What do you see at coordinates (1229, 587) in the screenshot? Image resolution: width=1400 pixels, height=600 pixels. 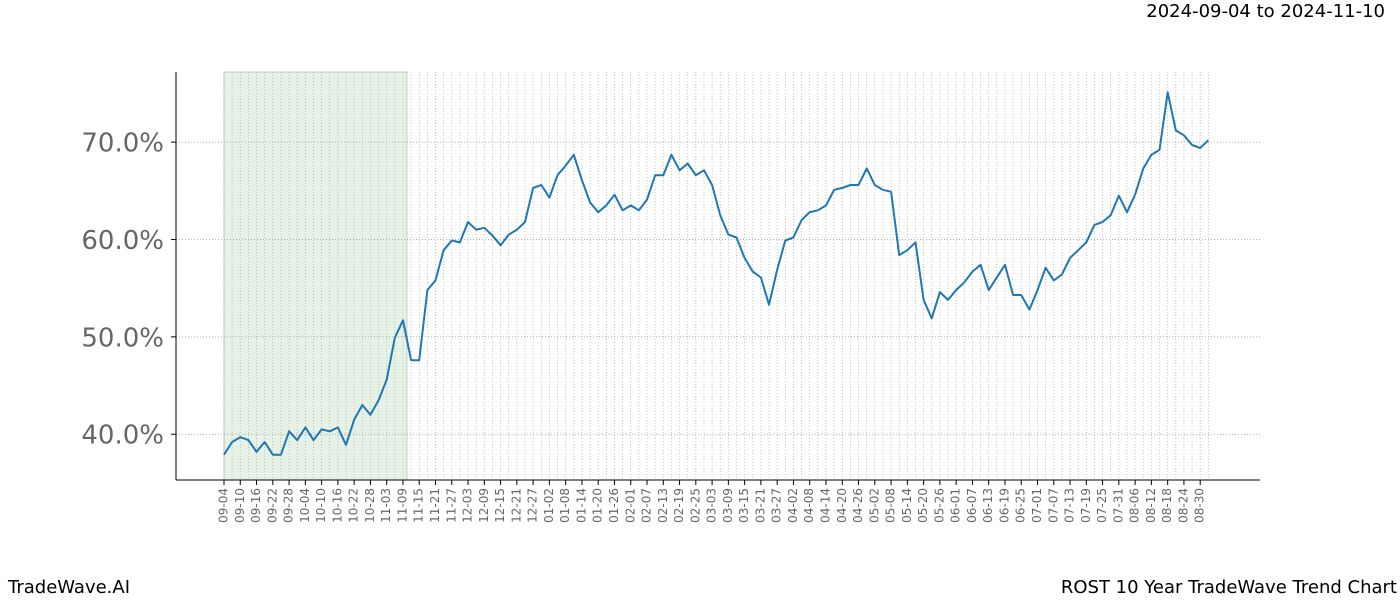 I see `chart-title: ROST 10 Year TradeWave Trend Chart` at bounding box center [1229, 587].